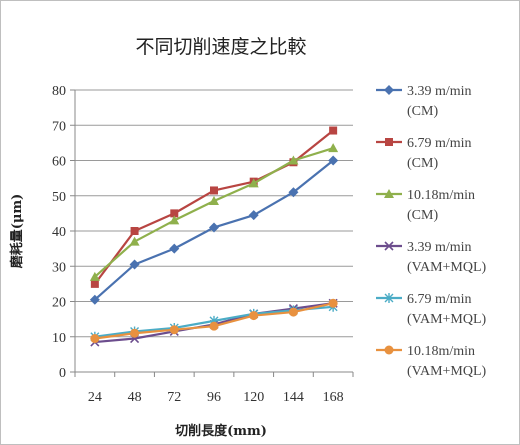  Describe the element at coordinates (62, 373) in the screenshot. I see `y-tick-label-0: 0` at that location.